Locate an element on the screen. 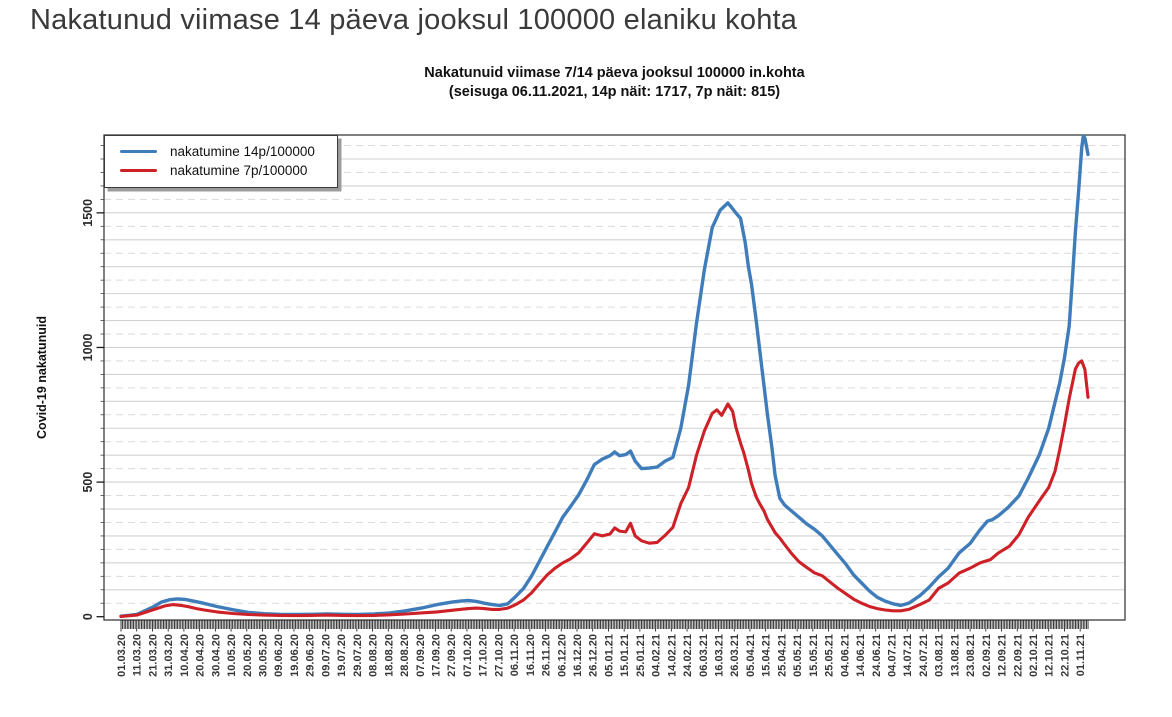  x-tick-label: 26.03.21 is located at coordinates (735, 655).